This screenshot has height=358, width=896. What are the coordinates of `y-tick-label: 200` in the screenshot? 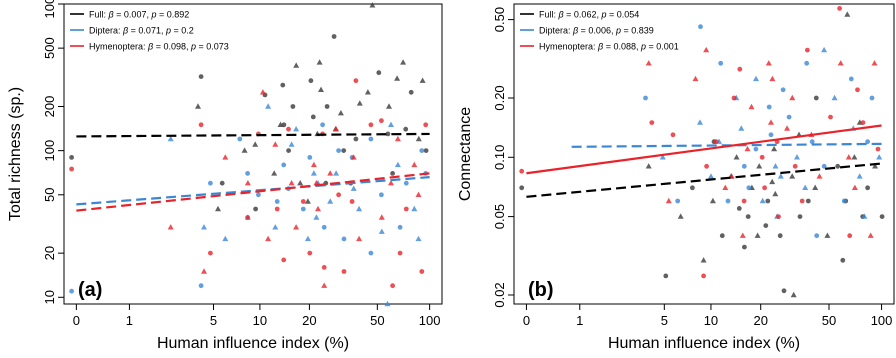 It's located at (49, 107).